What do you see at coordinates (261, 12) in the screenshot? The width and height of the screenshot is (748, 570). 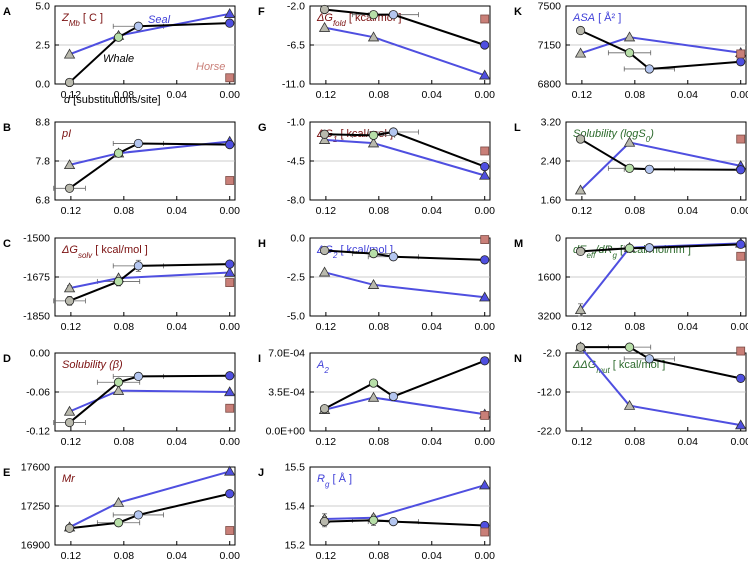 I see `panel-letter: F` at bounding box center [261, 12].